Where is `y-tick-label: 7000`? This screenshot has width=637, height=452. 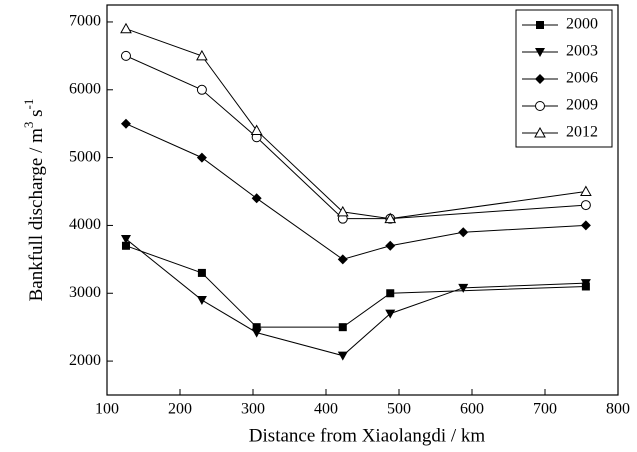
y-tick-label: 7000 is located at coordinates (85, 21).